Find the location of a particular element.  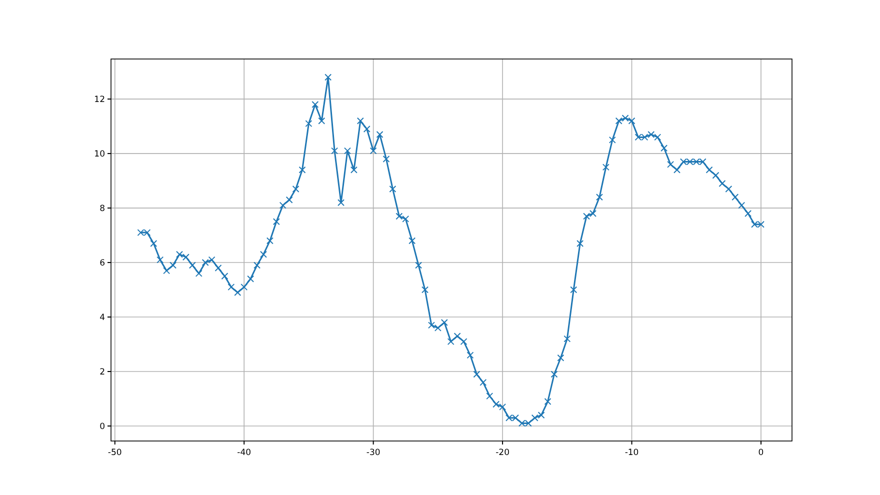

x-tick-label: -40 is located at coordinates (244, 453).